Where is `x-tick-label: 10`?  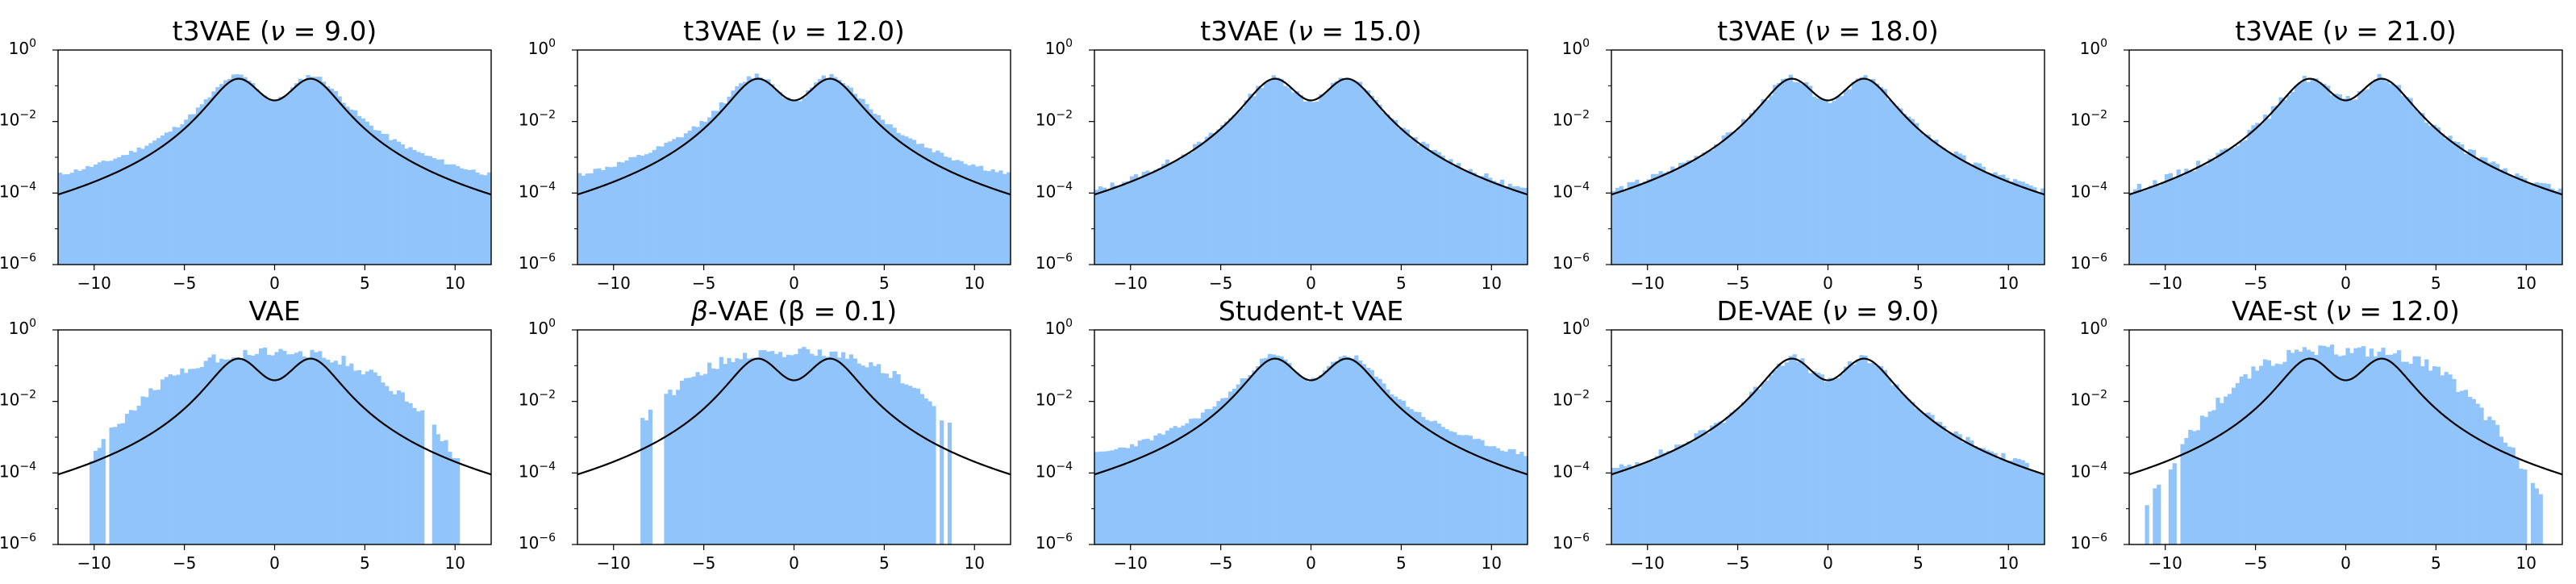 x-tick-label: 10 is located at coordinates (2009, 563).